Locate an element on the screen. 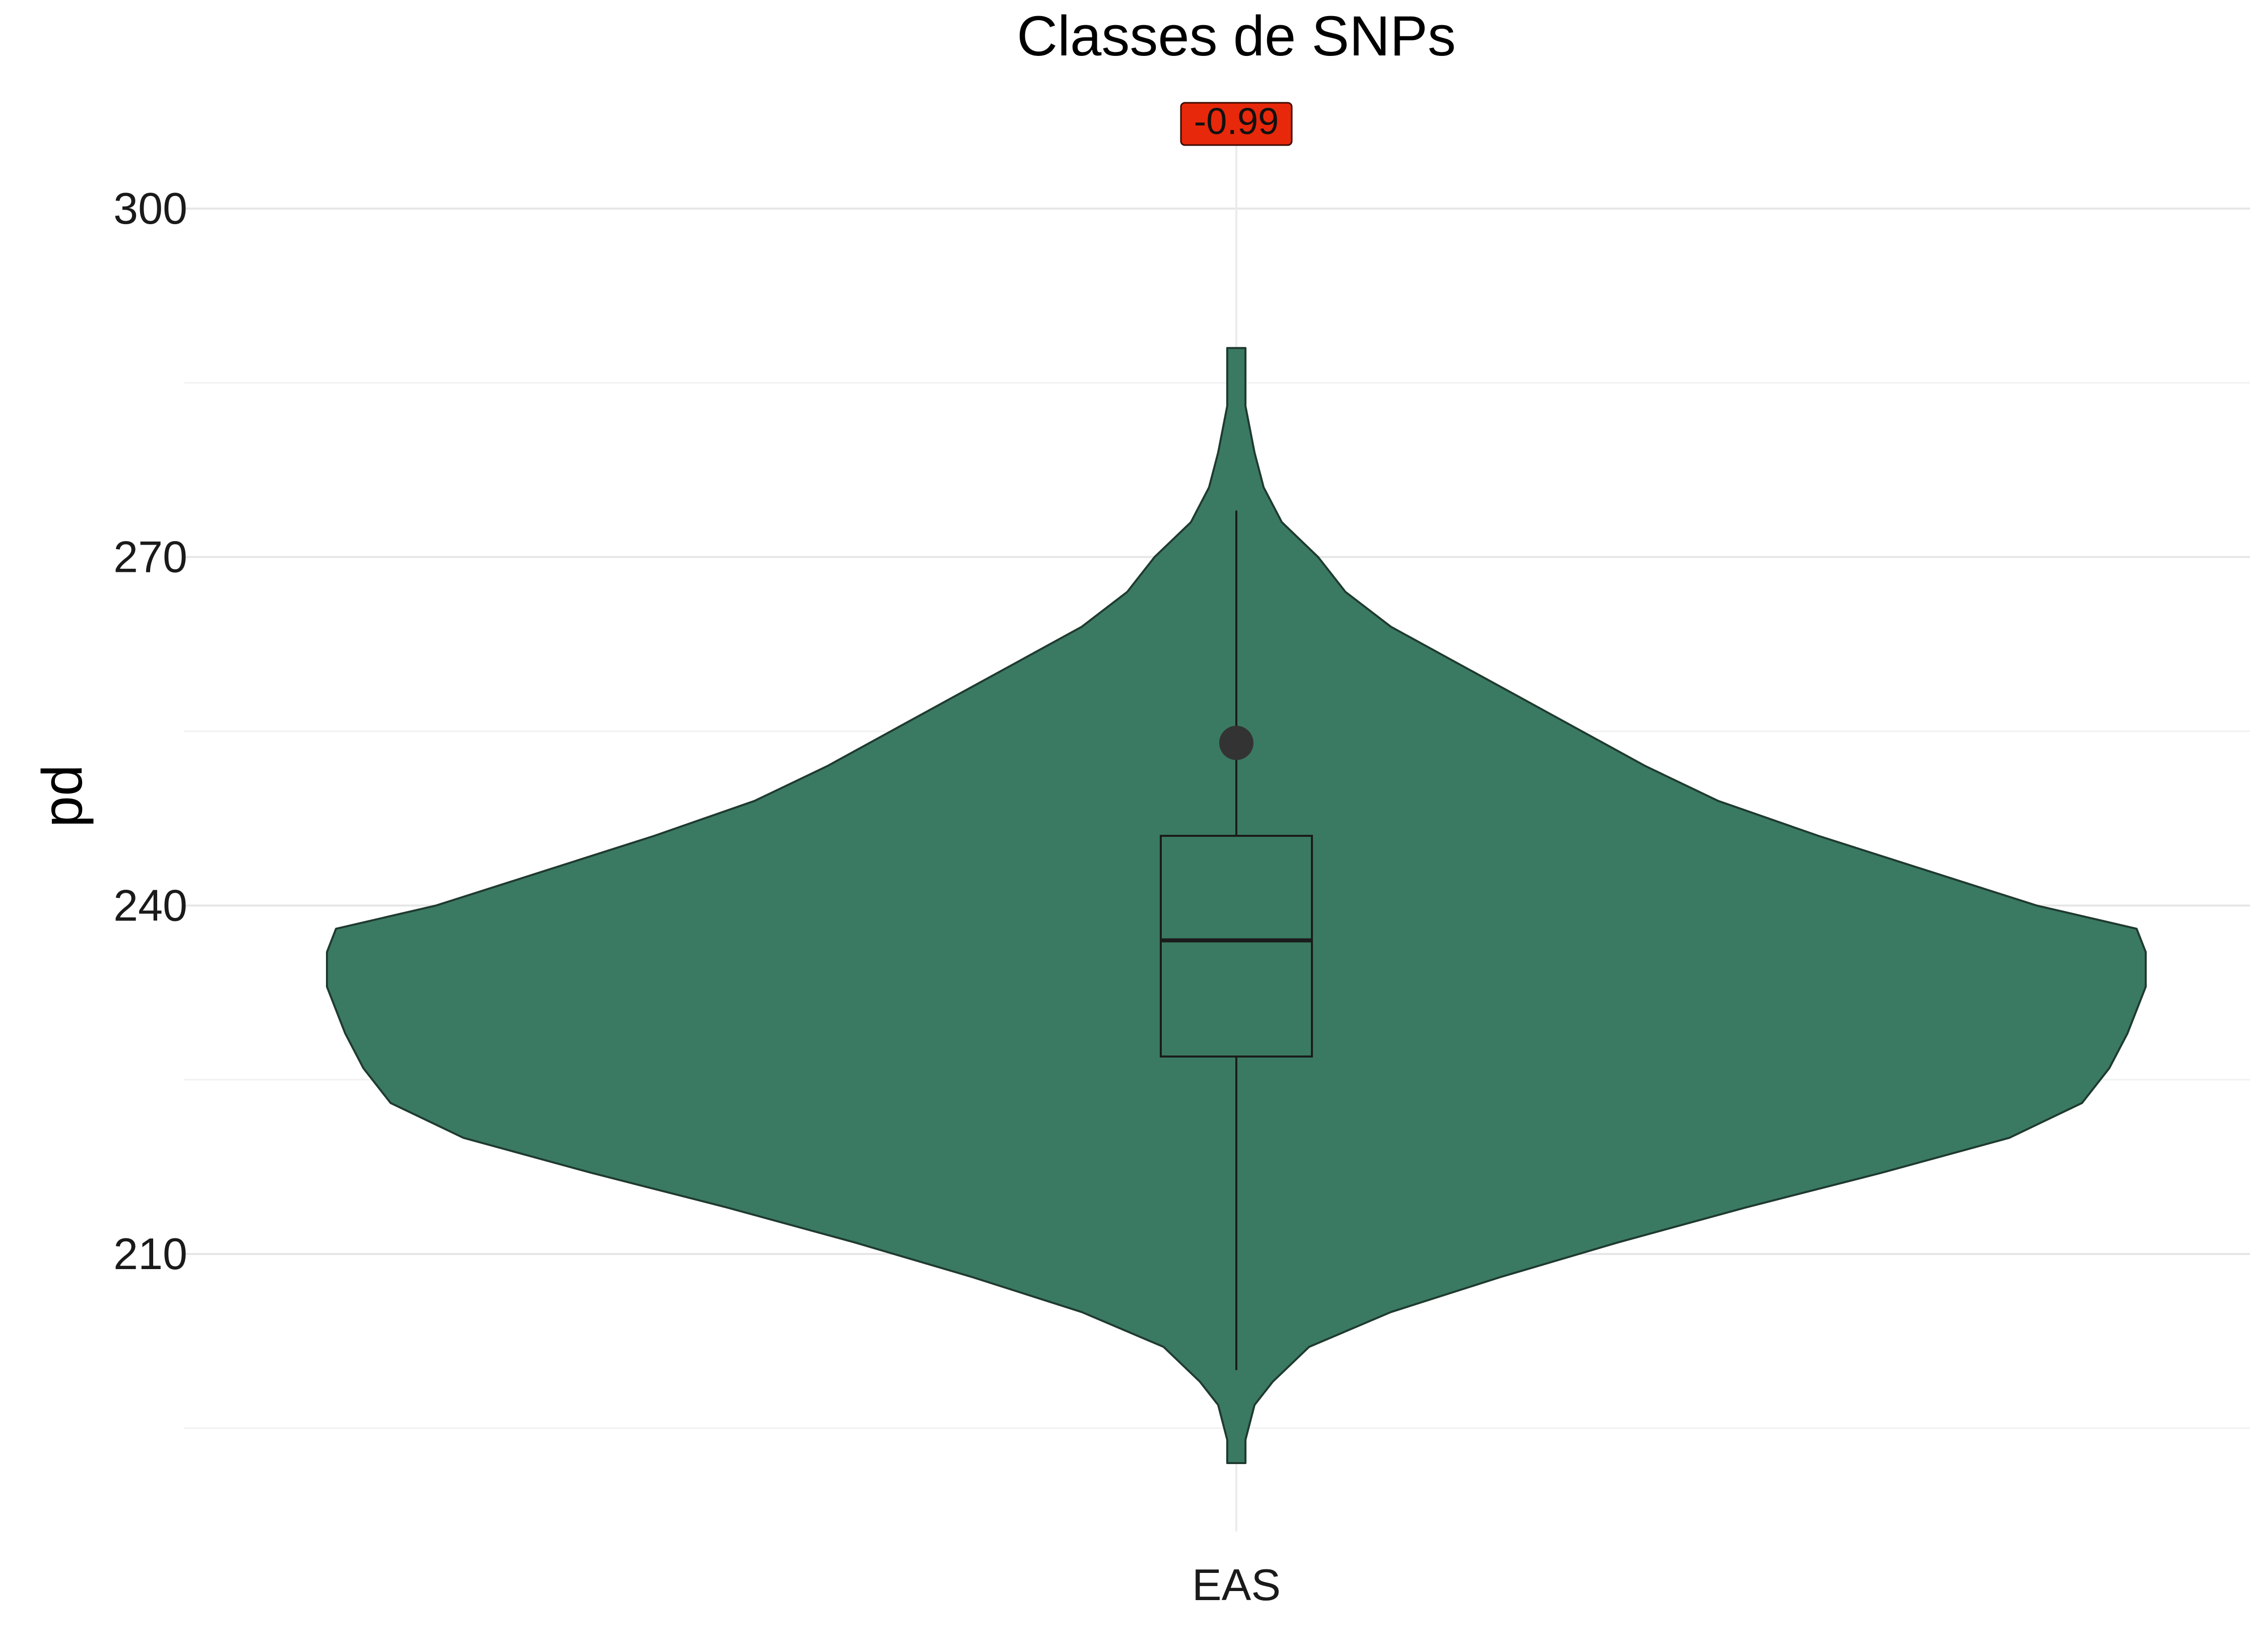 This screenshot has height=1652, width=2250. annotation-badge: -0.99 is located at coordinates (1236, 123).